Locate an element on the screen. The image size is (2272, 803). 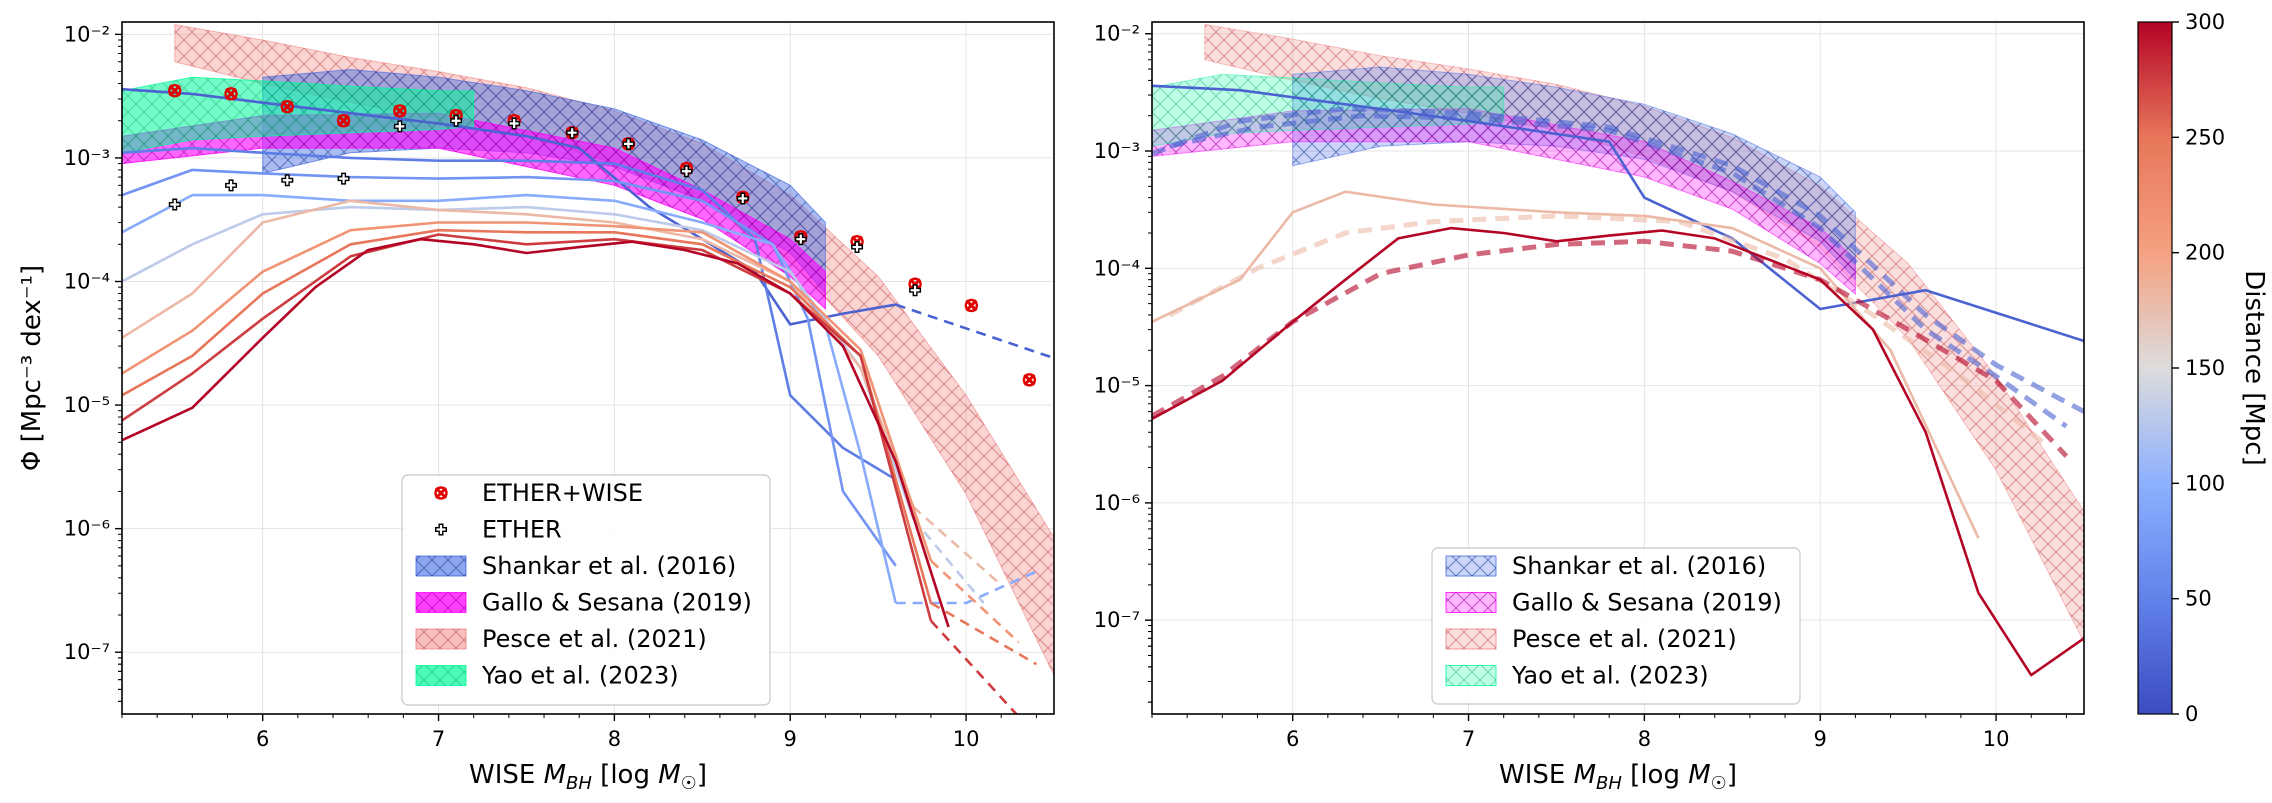
x-axis-label-unit: [log is located at coordinates (1655, 775).